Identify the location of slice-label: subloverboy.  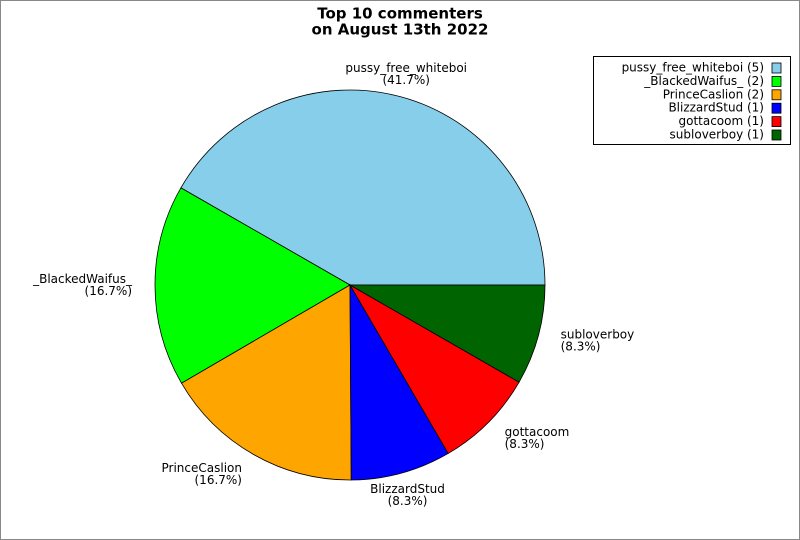
(598, 335).